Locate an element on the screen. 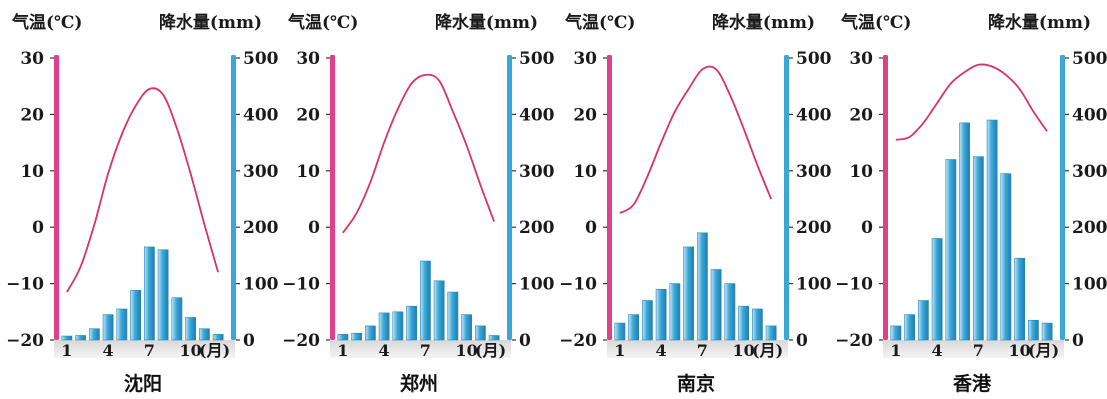  temperature-axis-title: 气温(℃) is located at coordinates (599, 22).